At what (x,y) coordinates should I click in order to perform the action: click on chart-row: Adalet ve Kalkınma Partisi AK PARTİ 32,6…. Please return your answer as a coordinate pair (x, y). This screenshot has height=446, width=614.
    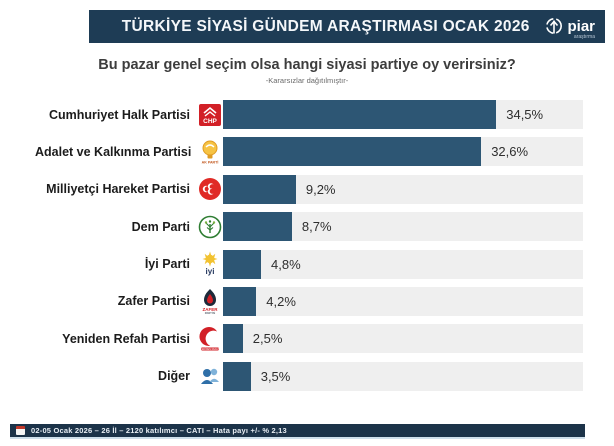
    Looking at the image, I should click on (309, 152).